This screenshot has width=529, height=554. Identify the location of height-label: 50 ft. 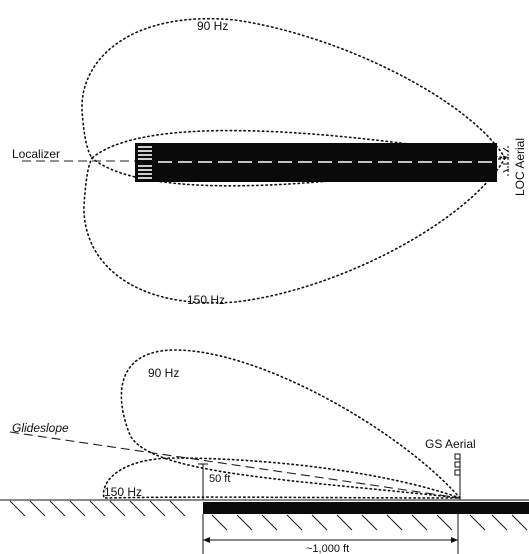
(219, 479).